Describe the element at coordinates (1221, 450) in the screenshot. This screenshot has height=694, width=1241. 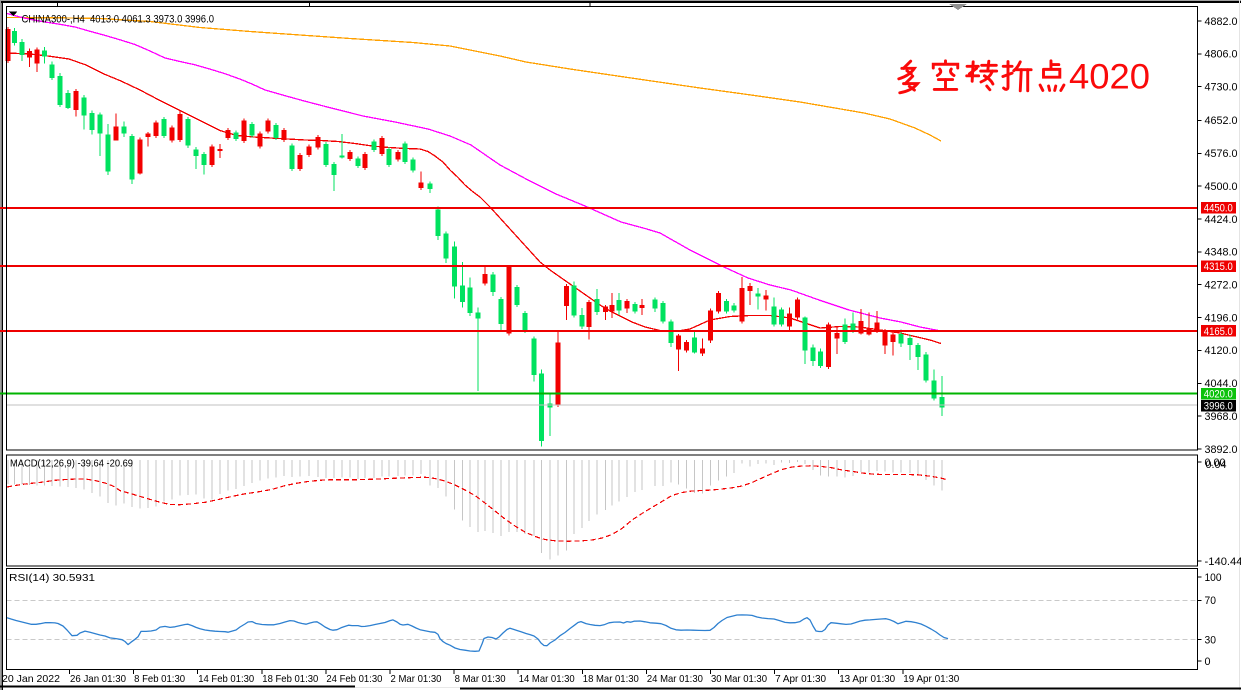
I see `svg-text: 3892.0` at that location.